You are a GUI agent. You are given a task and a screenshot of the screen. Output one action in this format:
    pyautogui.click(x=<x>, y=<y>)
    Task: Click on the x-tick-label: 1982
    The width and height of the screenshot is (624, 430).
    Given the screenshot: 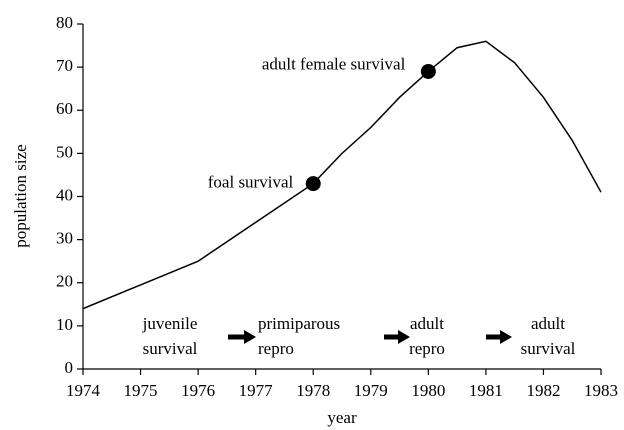 What is the action you would take?
    pyautogui.click(x=543, y=390)
    